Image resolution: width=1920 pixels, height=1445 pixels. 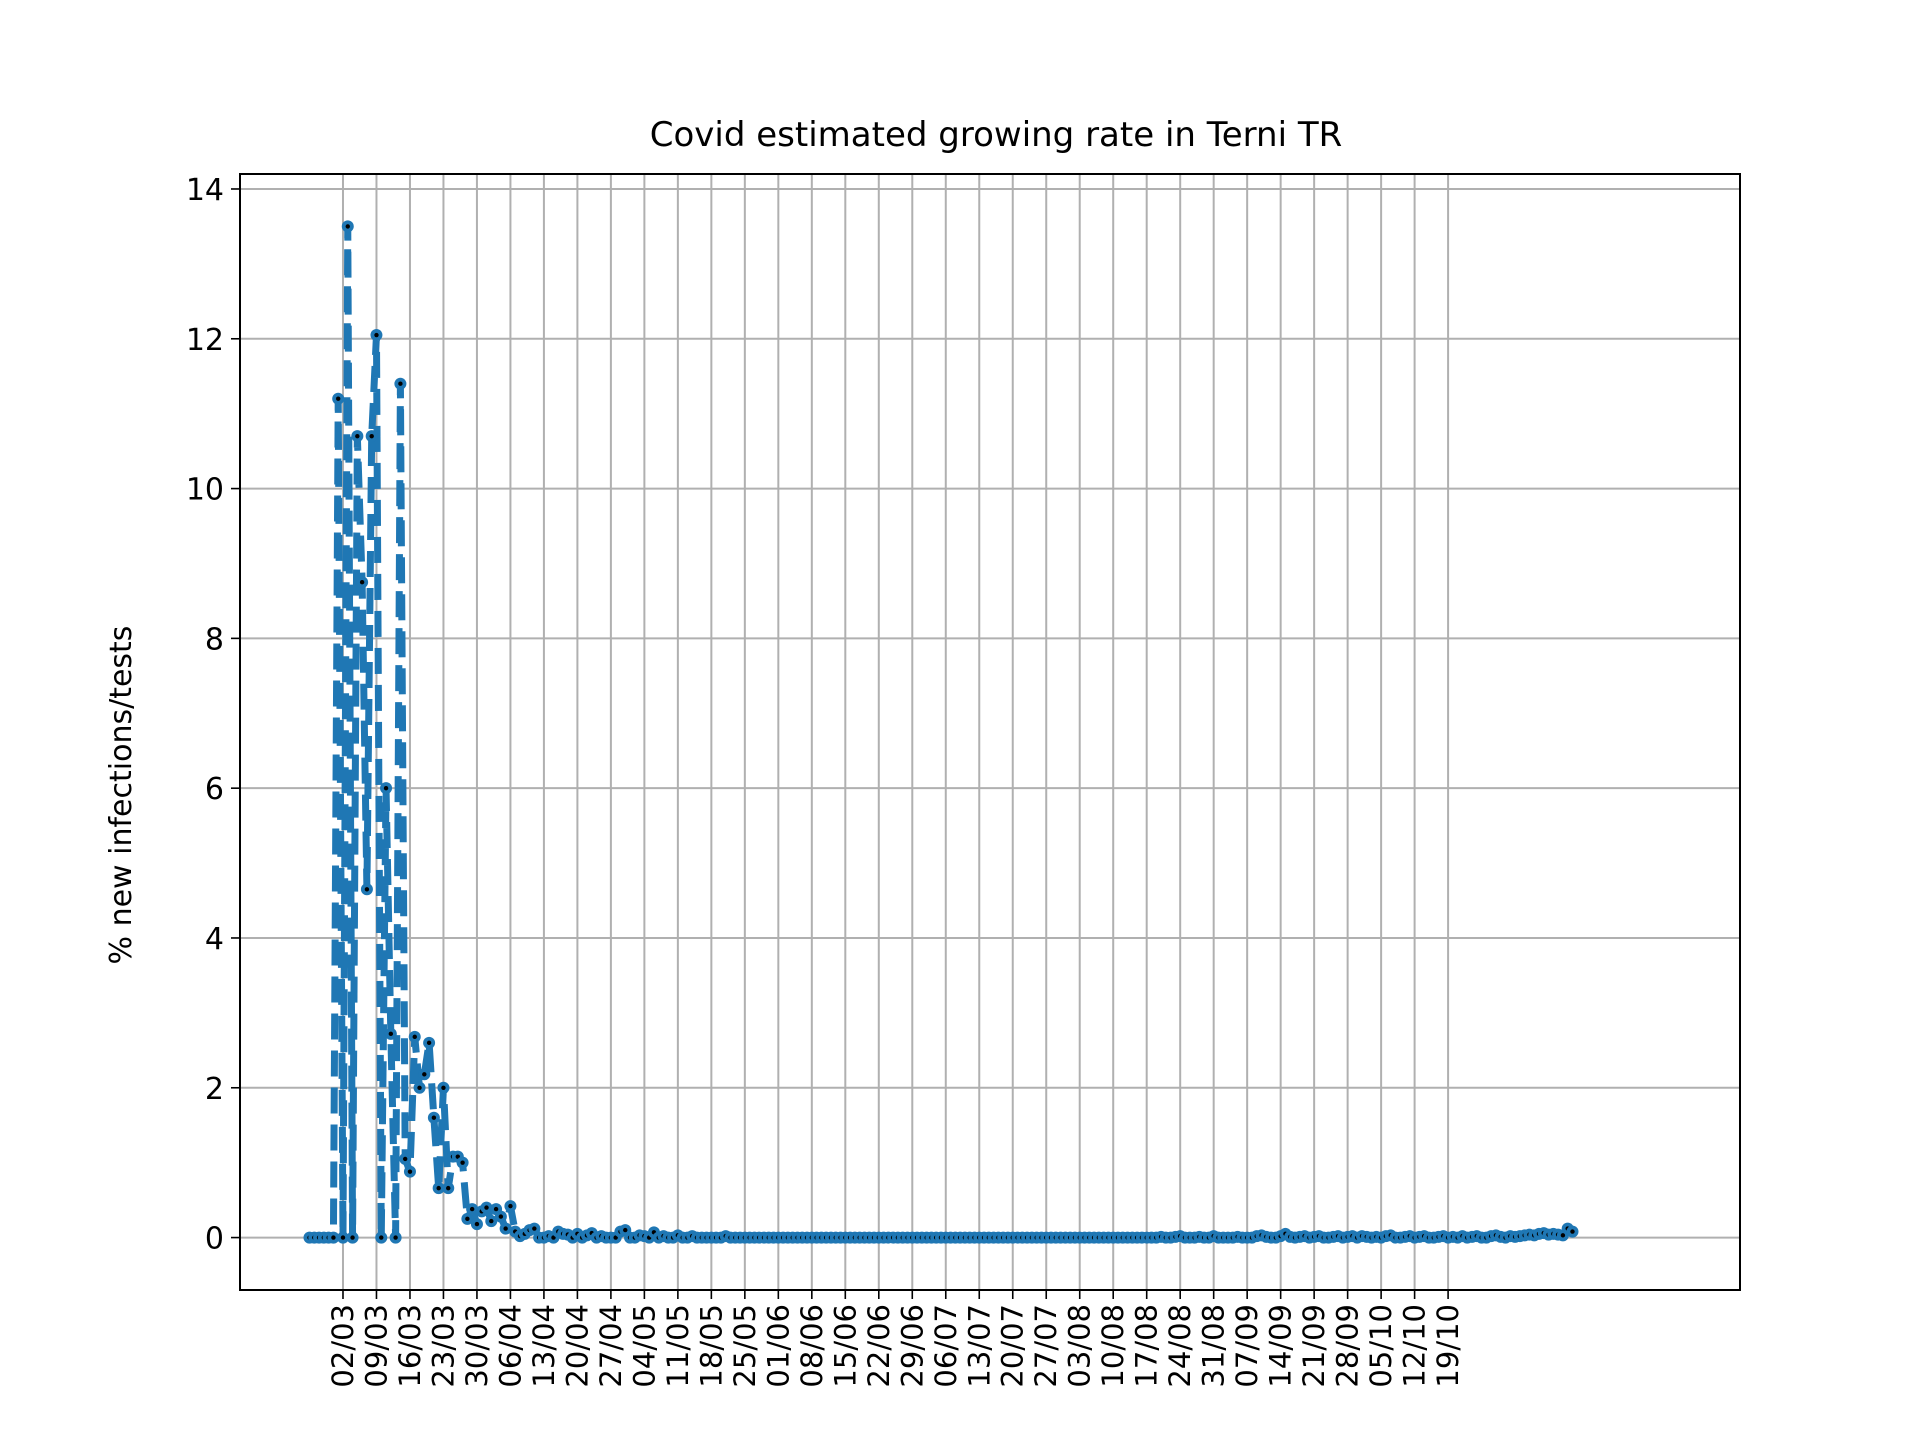 I want to click on x-tick-label: 20/07, so click(x=1013, y=1346).